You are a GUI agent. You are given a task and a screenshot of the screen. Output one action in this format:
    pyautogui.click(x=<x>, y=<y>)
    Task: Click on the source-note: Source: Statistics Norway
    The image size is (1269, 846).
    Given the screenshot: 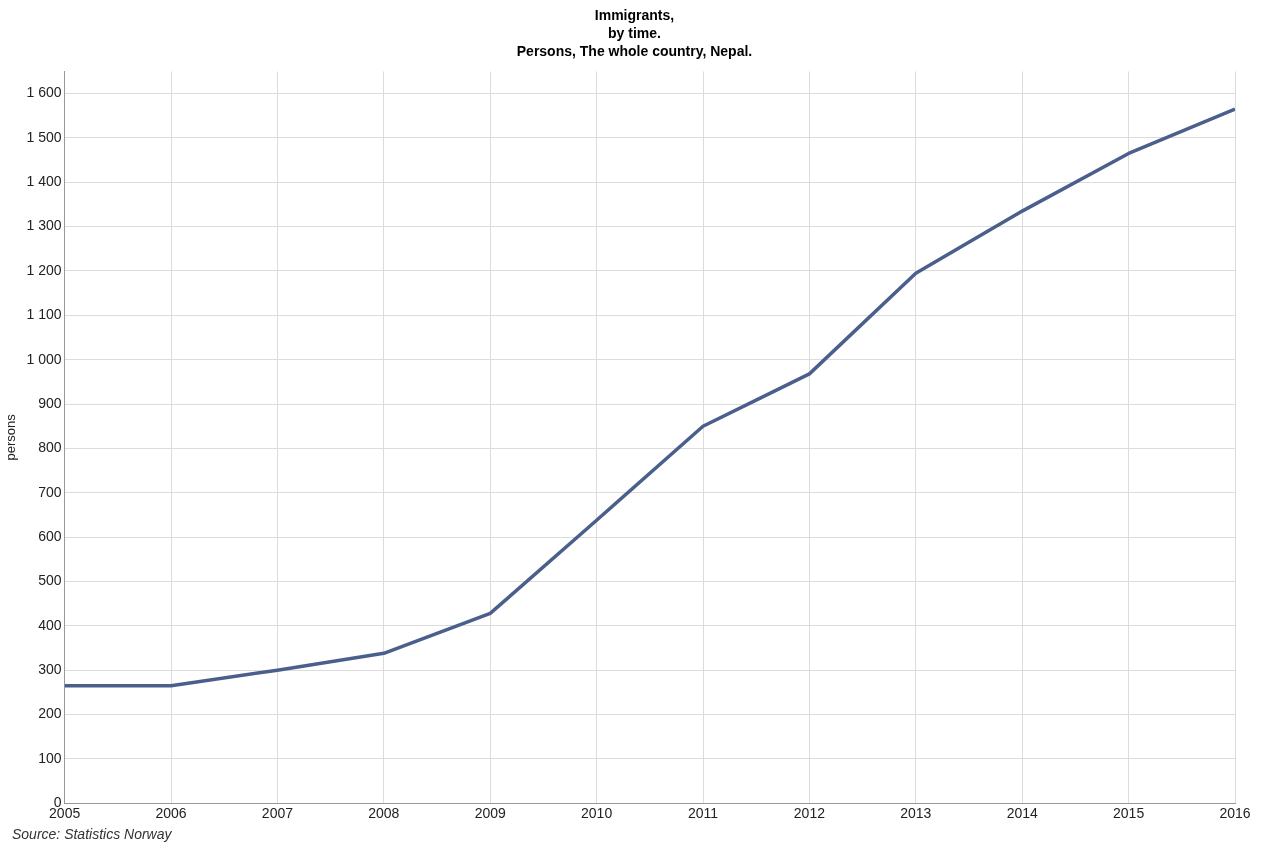 What is the action you would take?
    pyautogui.click(x=92, y=834)
    